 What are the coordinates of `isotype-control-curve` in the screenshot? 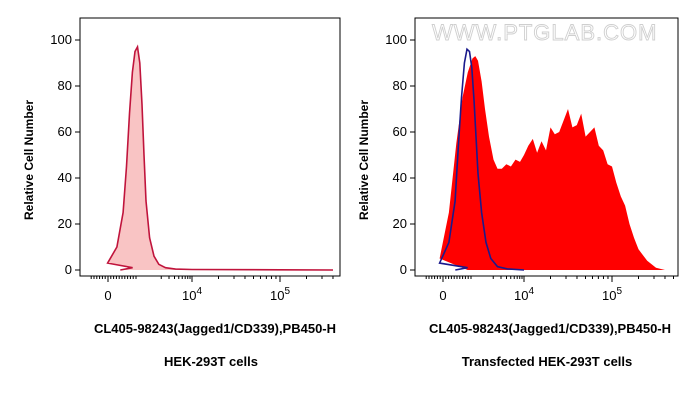 It's located at (481, 159).